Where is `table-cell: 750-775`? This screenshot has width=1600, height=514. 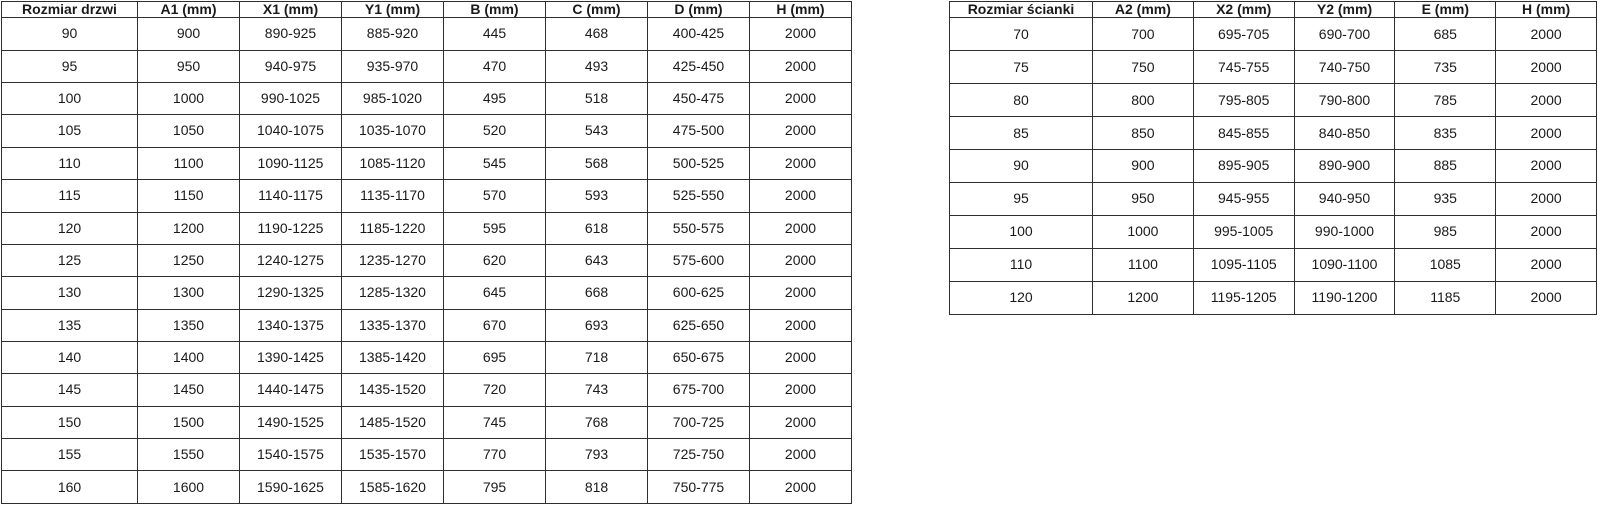
table-cell: 750-775 is located at coordinates (698, 487).